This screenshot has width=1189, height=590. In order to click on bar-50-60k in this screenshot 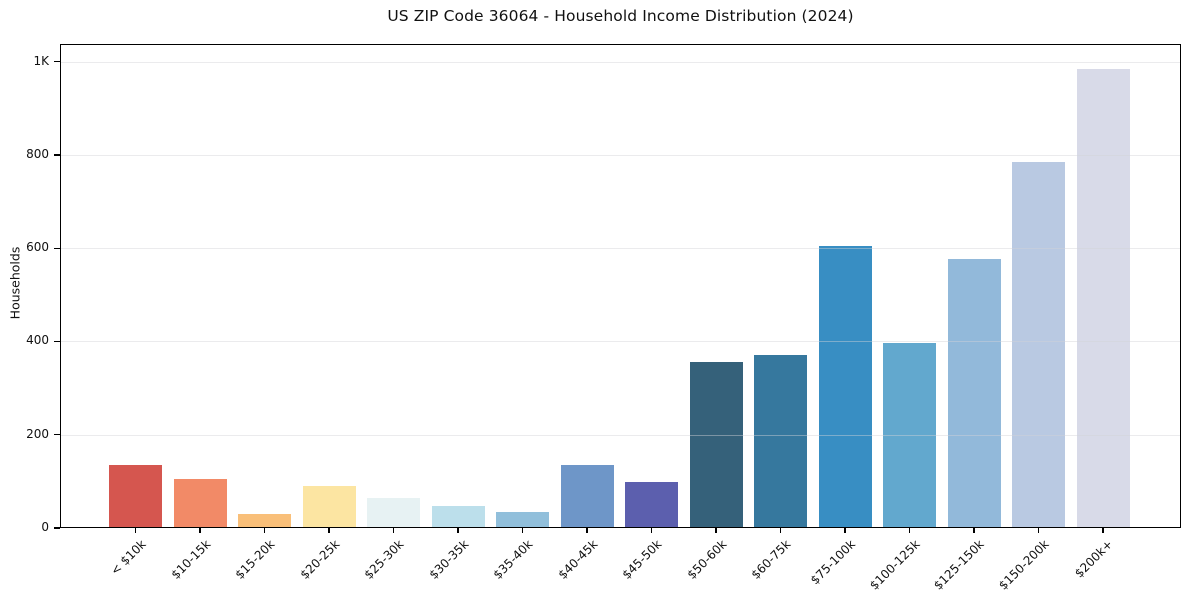, I will do `click(716, 445)`.